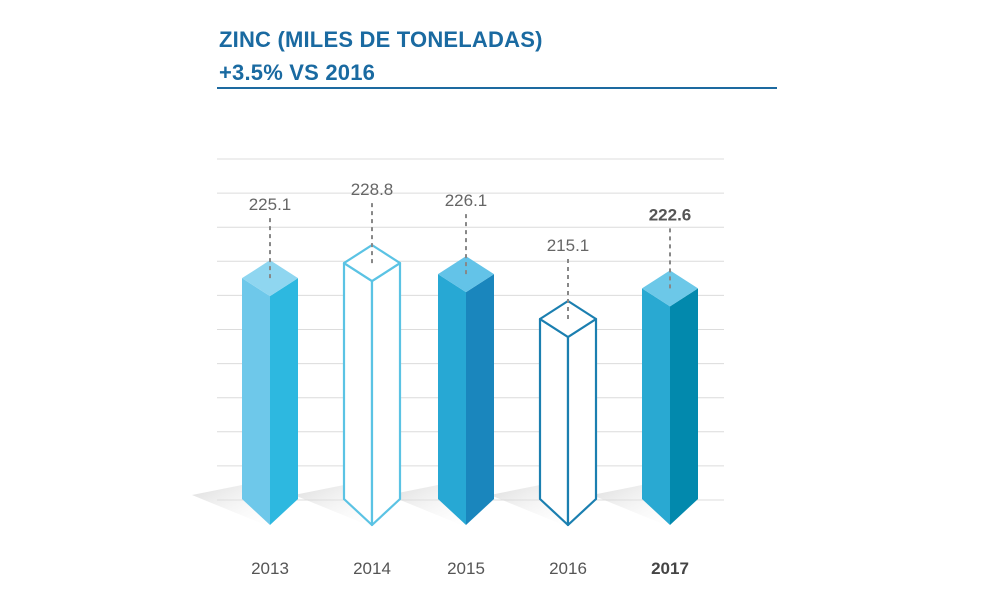 Image resolution: width=990 pixels, height=600 pixels. I want to click on bar-2014, so click(372, 385).